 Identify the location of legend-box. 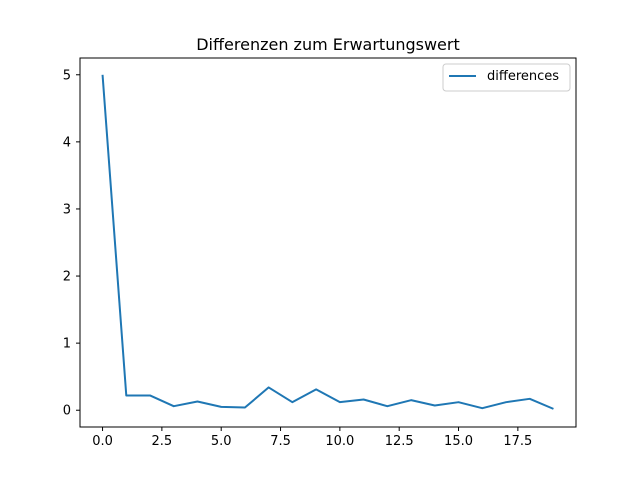
(506, 77).